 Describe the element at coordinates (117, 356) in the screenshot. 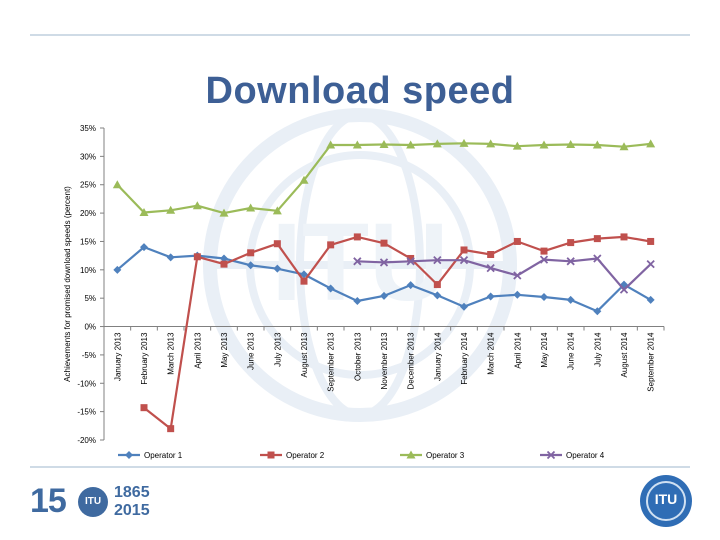

I see `x-tick-label: January 2013` at that location.